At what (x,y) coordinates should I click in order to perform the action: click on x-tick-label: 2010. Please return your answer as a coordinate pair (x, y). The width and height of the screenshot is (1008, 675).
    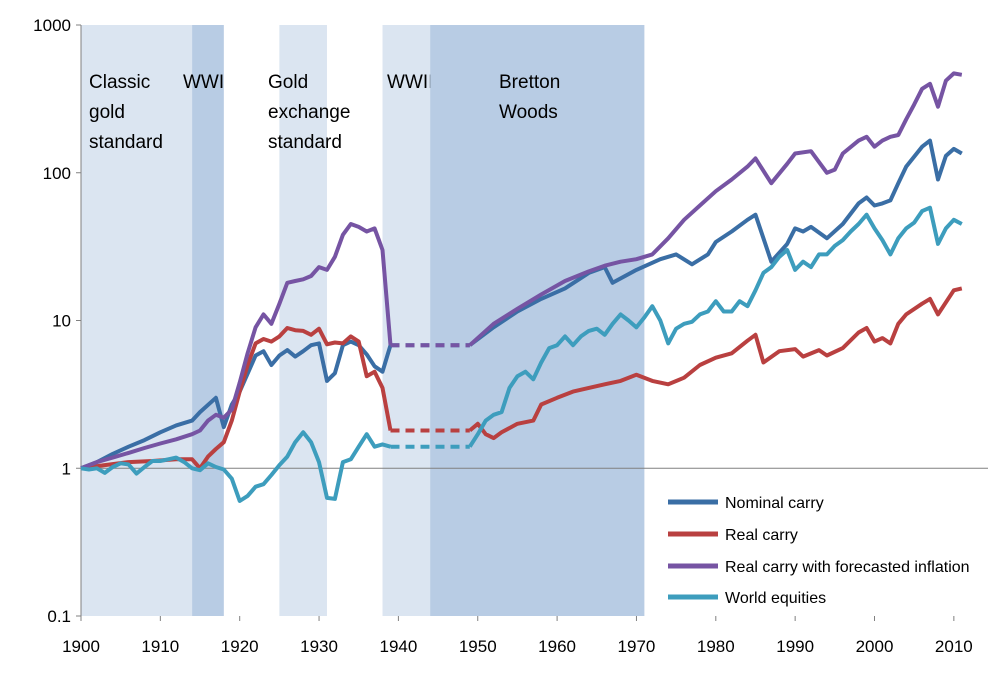
    Looking at the image, I should click on (954, 646).